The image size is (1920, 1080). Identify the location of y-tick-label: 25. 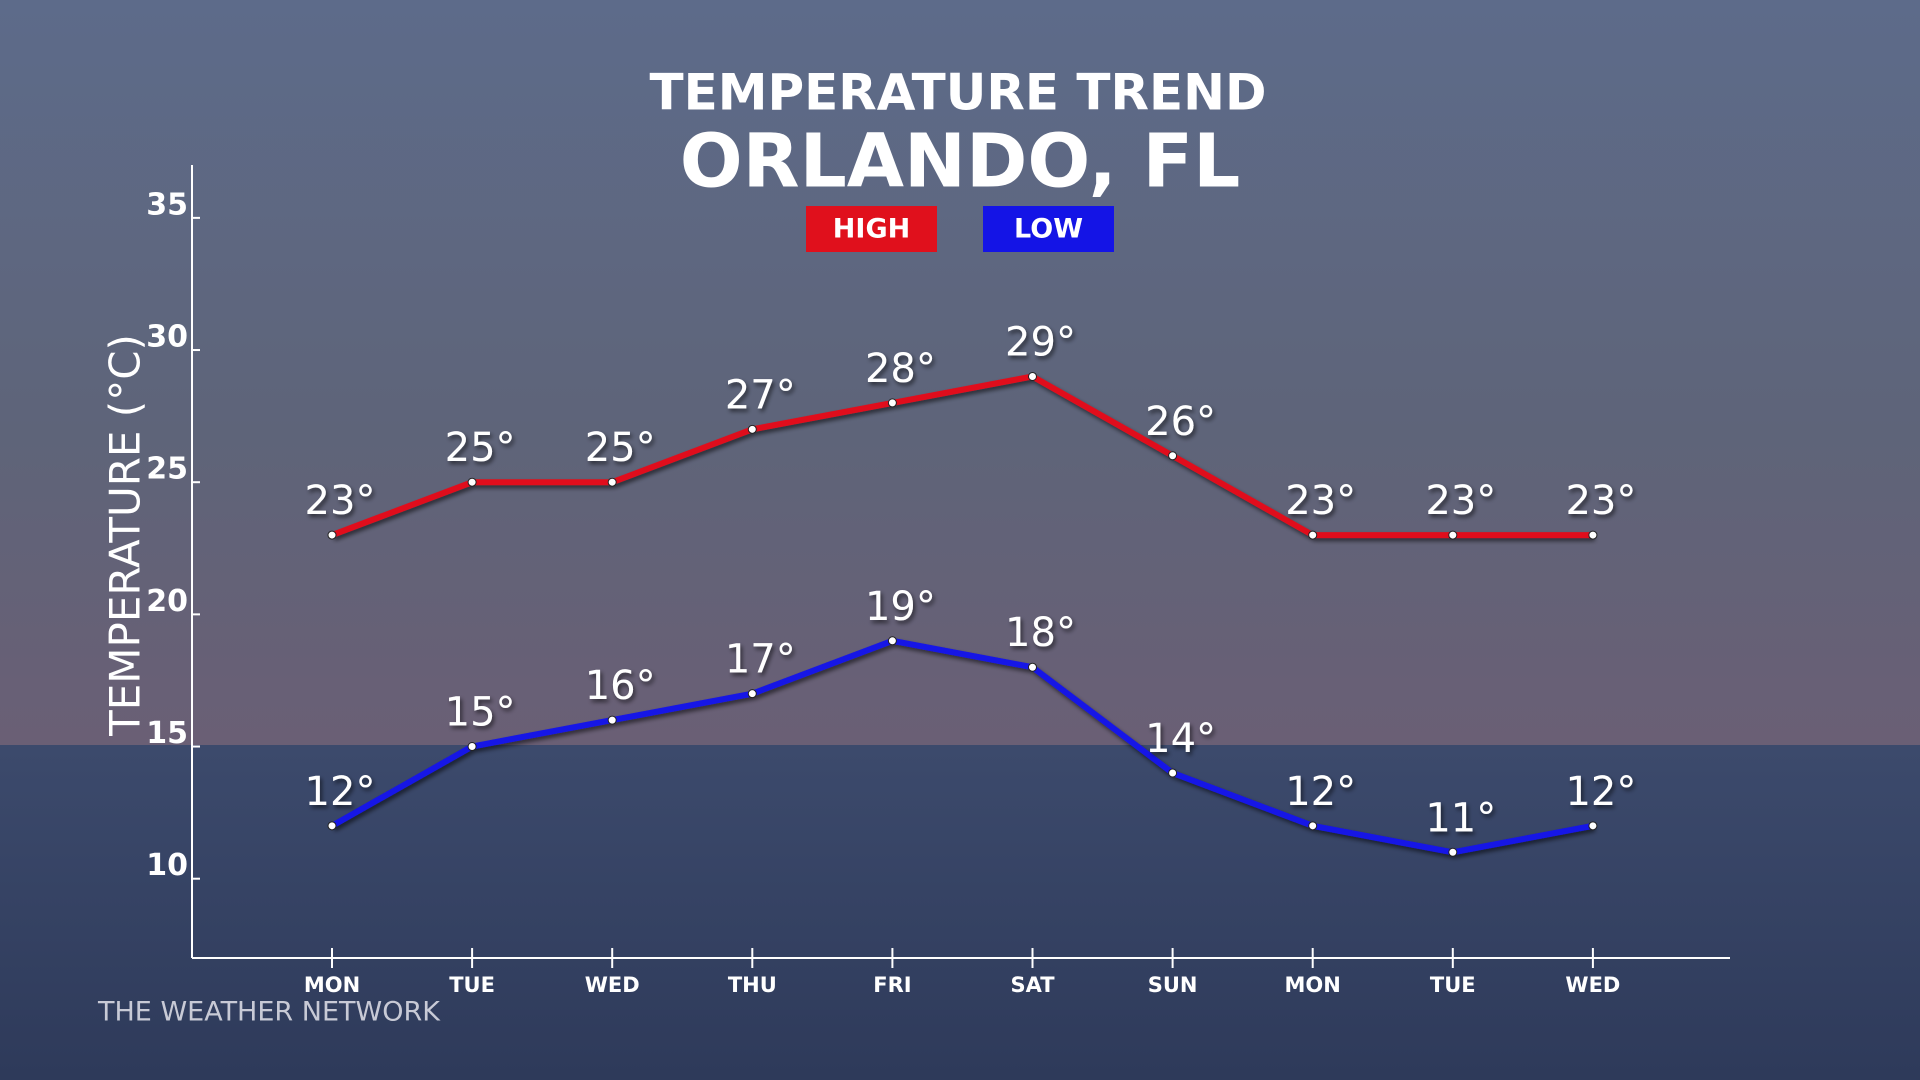
(167, 469).